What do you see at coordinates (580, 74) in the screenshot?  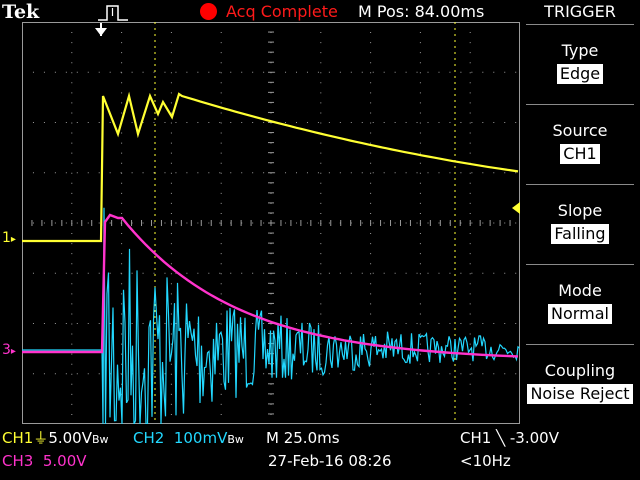 I see `menu-item-value: Edge` at bounding box center [580, 74].